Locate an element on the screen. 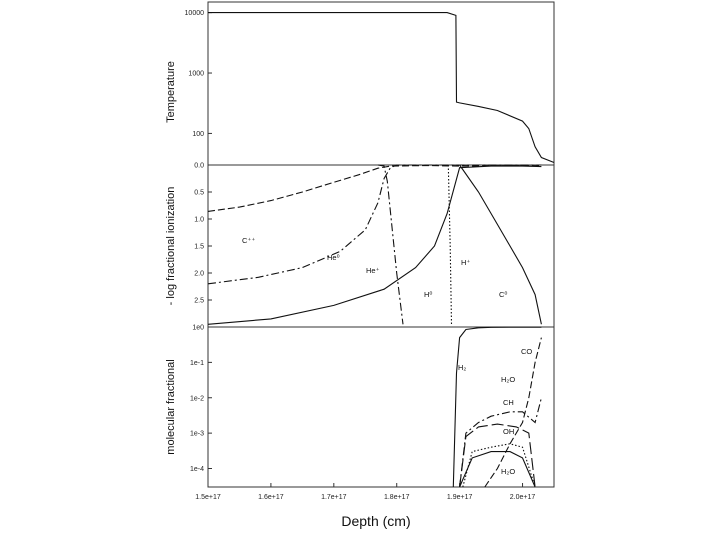 This screenshot has height=540, width=720. series-2-0-h is located at coordinates (497, 407).